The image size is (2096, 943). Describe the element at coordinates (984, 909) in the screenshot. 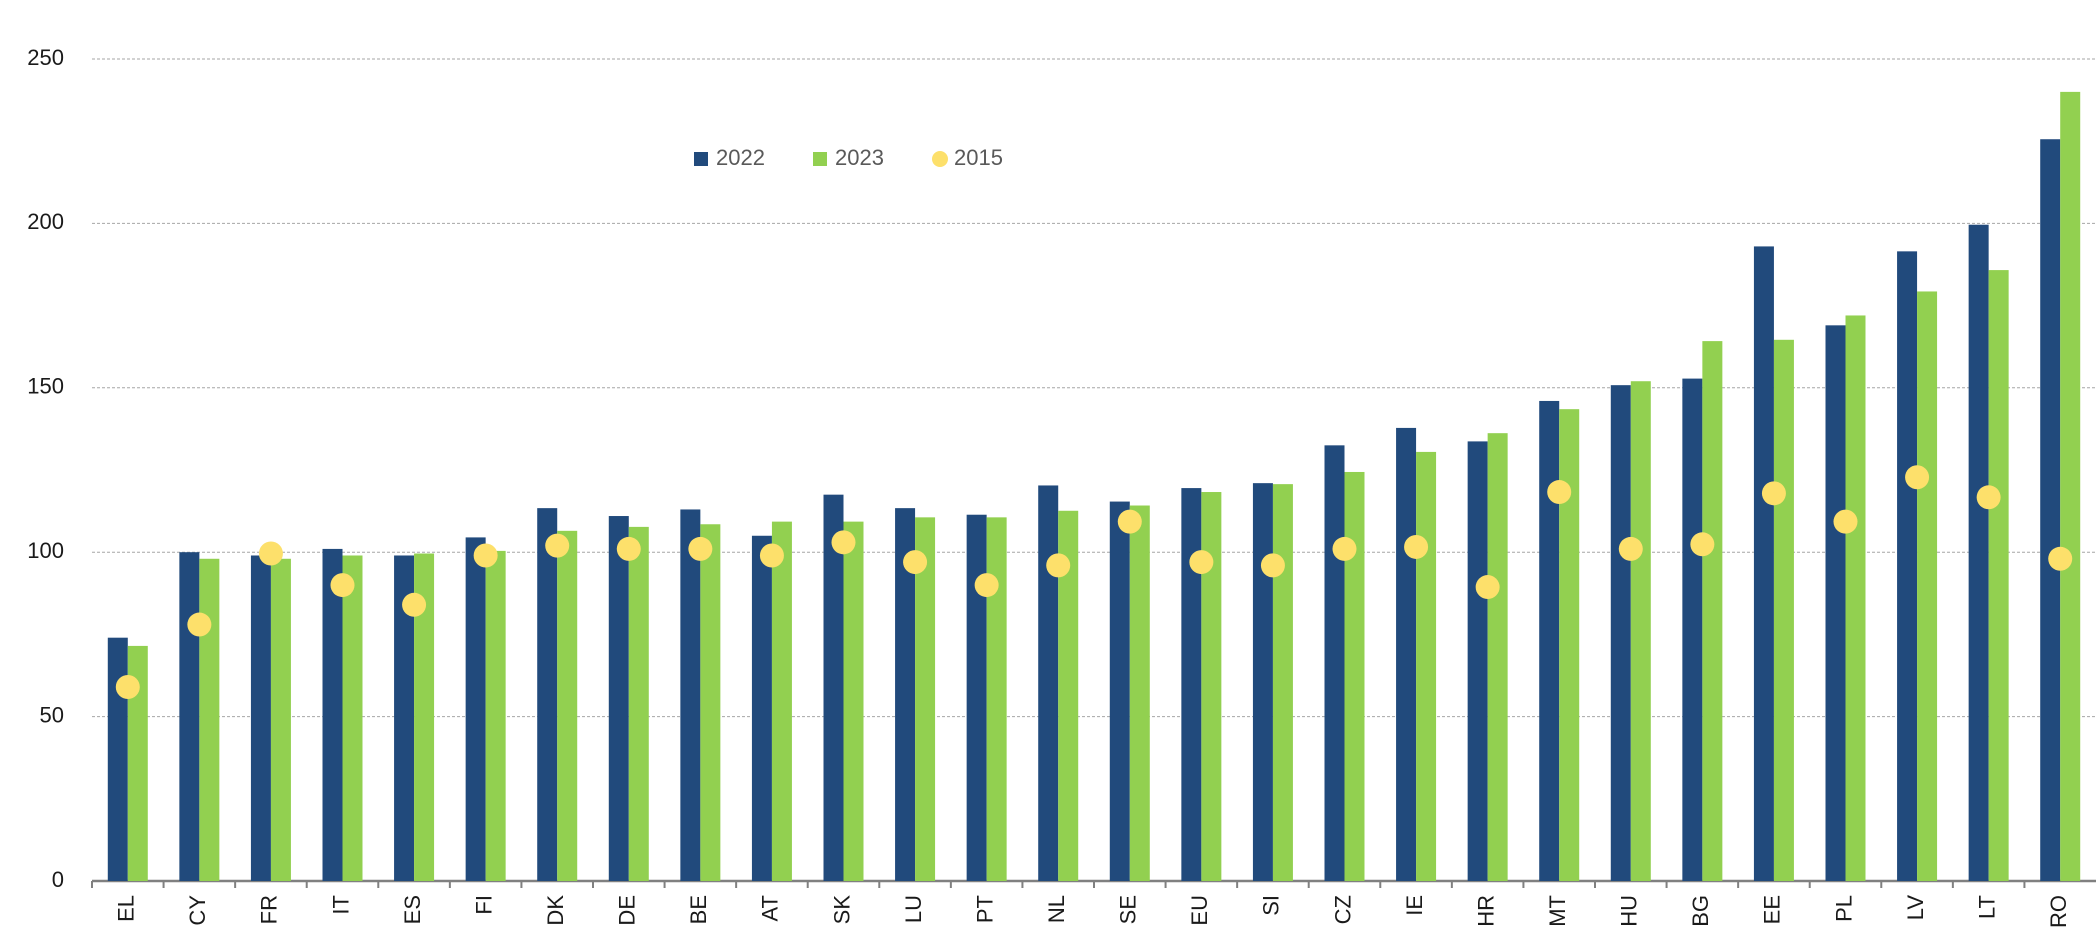

I see `x-tick-label: PT` at that location.